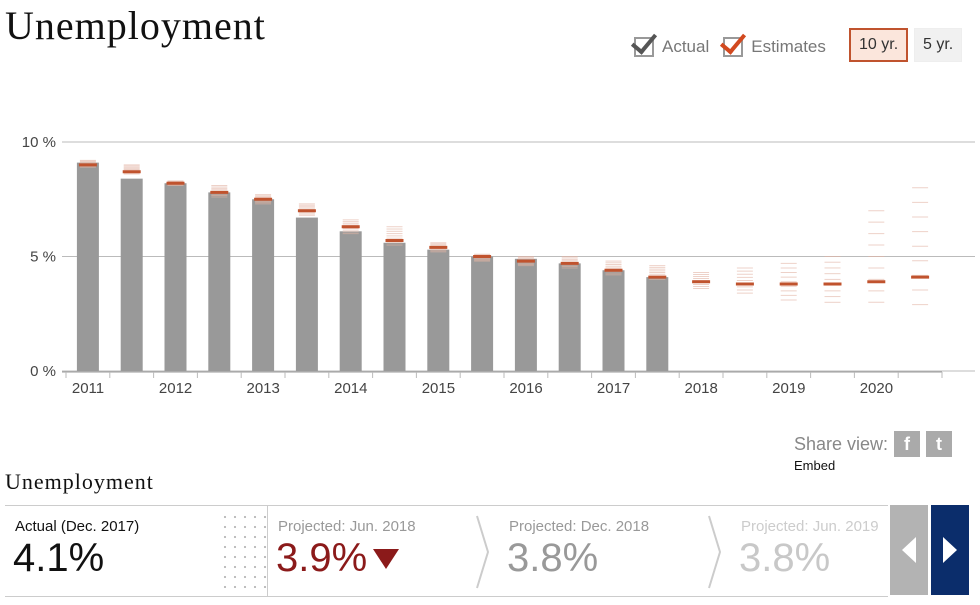  I want to click on projection-cell-3: Projected: Jun. 2019 3.8%, so click(809, 551).